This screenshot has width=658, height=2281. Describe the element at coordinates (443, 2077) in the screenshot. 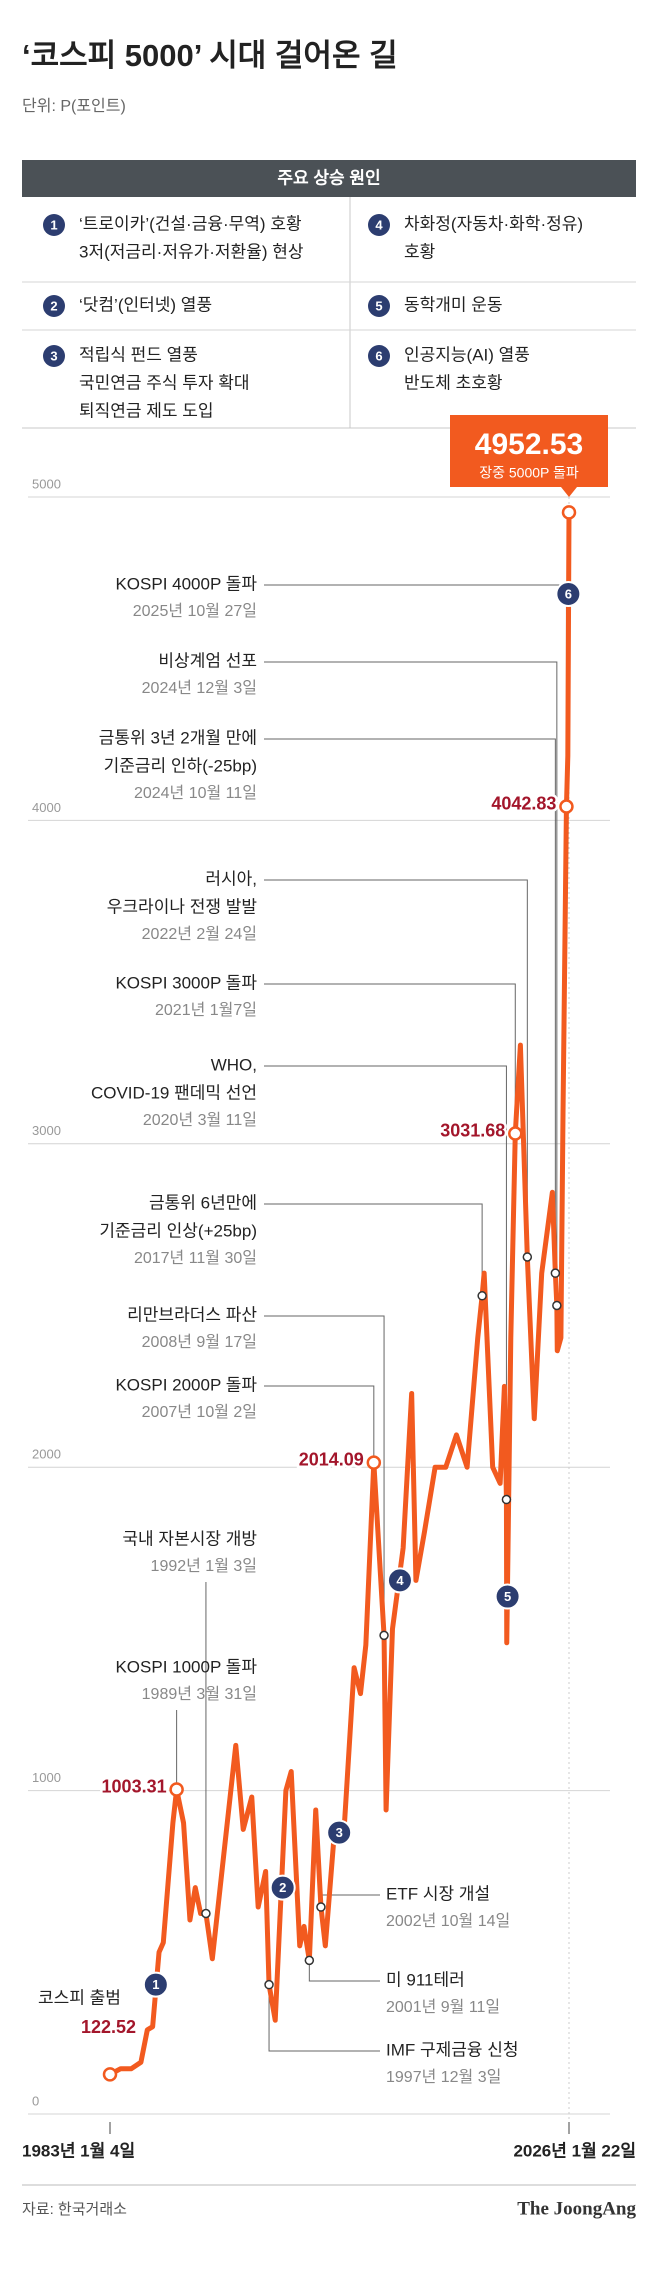

I see `event-date: 1997년 12월 3일` at that location.